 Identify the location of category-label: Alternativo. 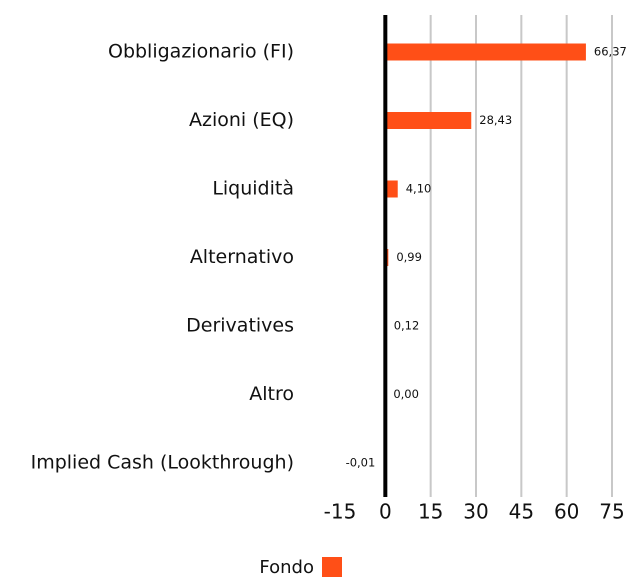
(242, 257).